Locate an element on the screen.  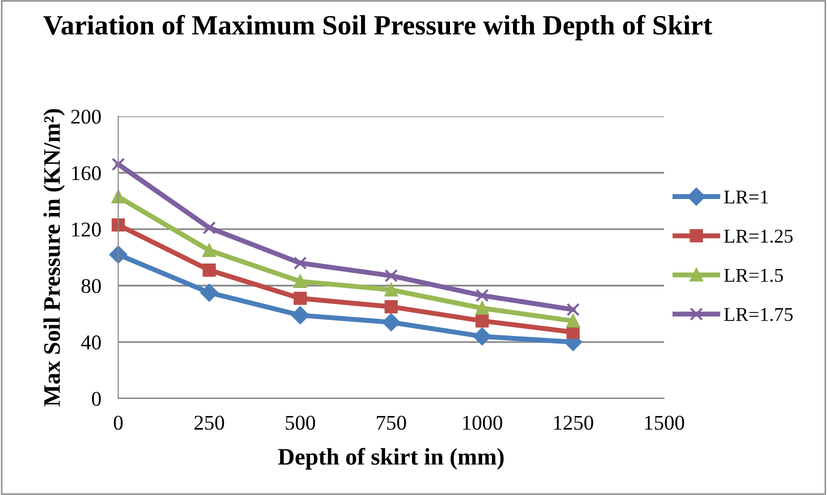
x-tick-label: 500 is located at coordinates (301, 423).